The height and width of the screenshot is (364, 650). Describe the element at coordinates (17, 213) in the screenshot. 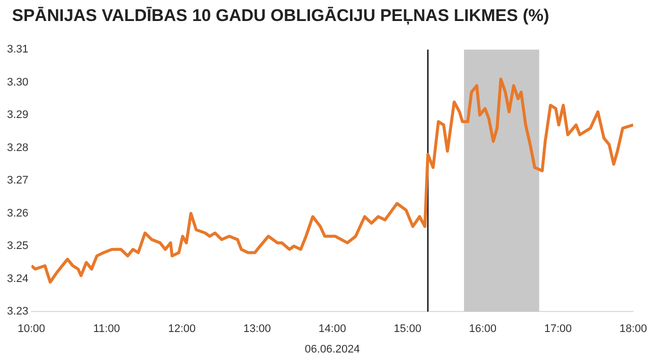

I see `y-tick-label: 3.26` at that location.